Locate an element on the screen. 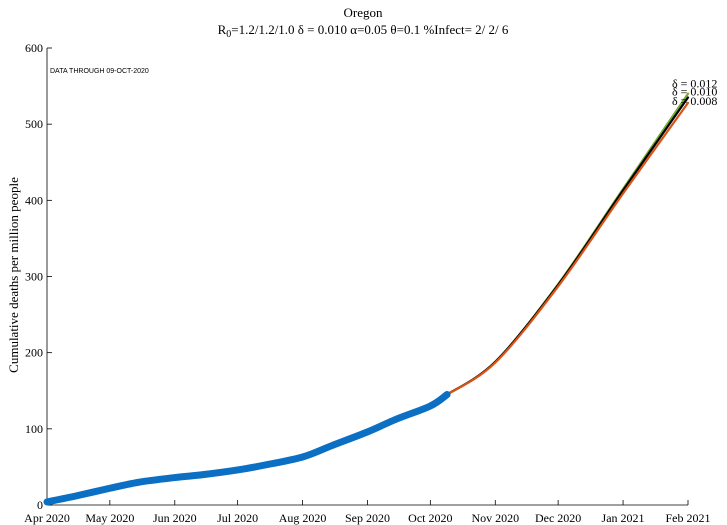 The image size is (727, 525). x-tick-label: Jan 2021 is located at coordinates (623, 518).